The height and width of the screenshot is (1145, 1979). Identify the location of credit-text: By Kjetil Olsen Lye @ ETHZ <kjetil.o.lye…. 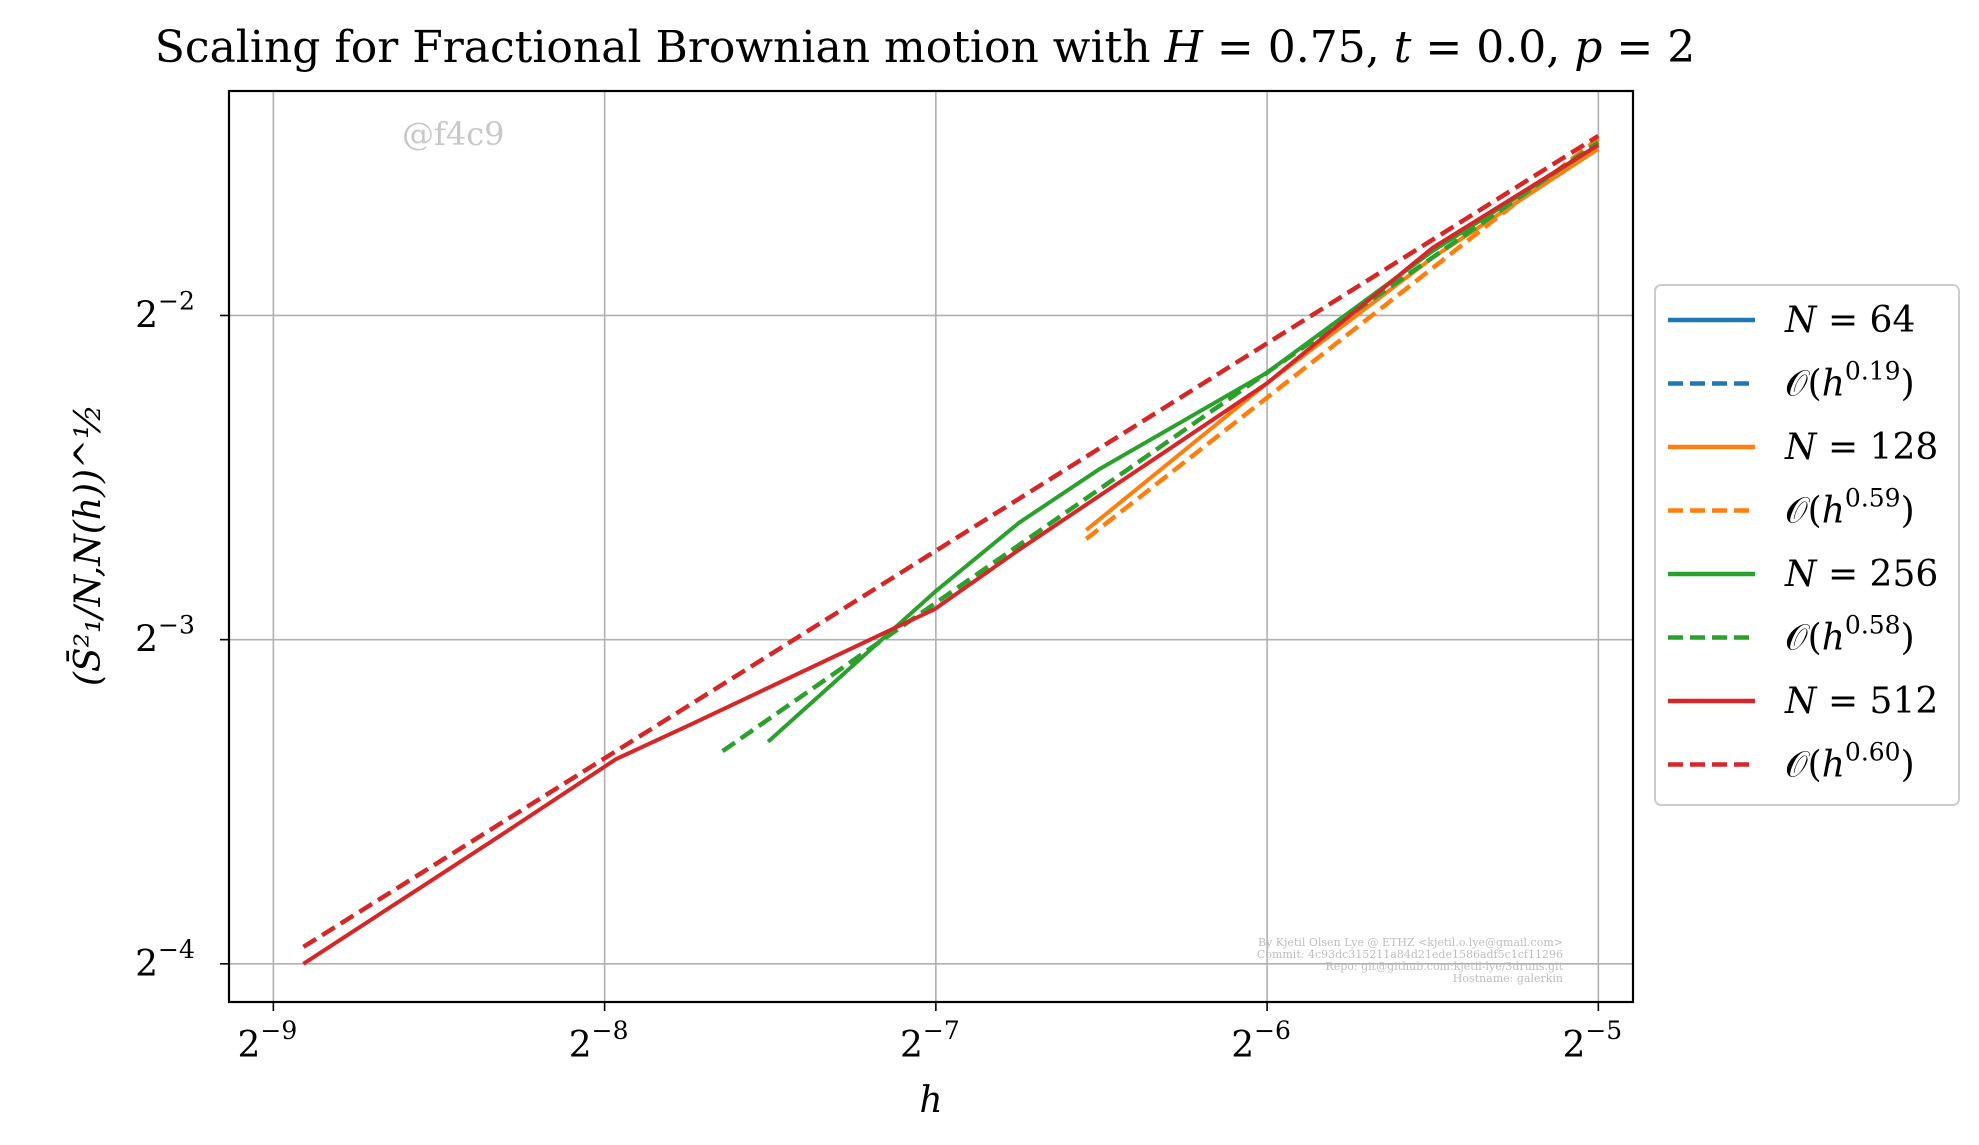
(1410, 960).